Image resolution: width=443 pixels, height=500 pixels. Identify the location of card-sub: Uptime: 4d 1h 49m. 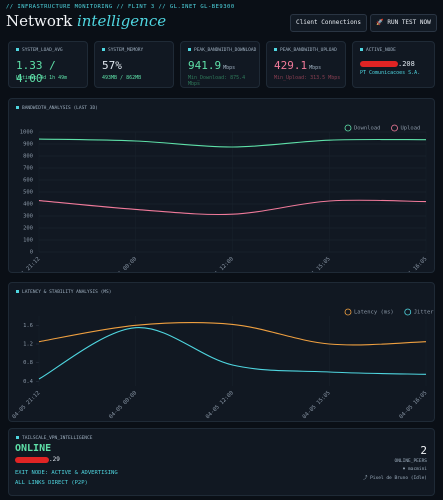
(42, 78).